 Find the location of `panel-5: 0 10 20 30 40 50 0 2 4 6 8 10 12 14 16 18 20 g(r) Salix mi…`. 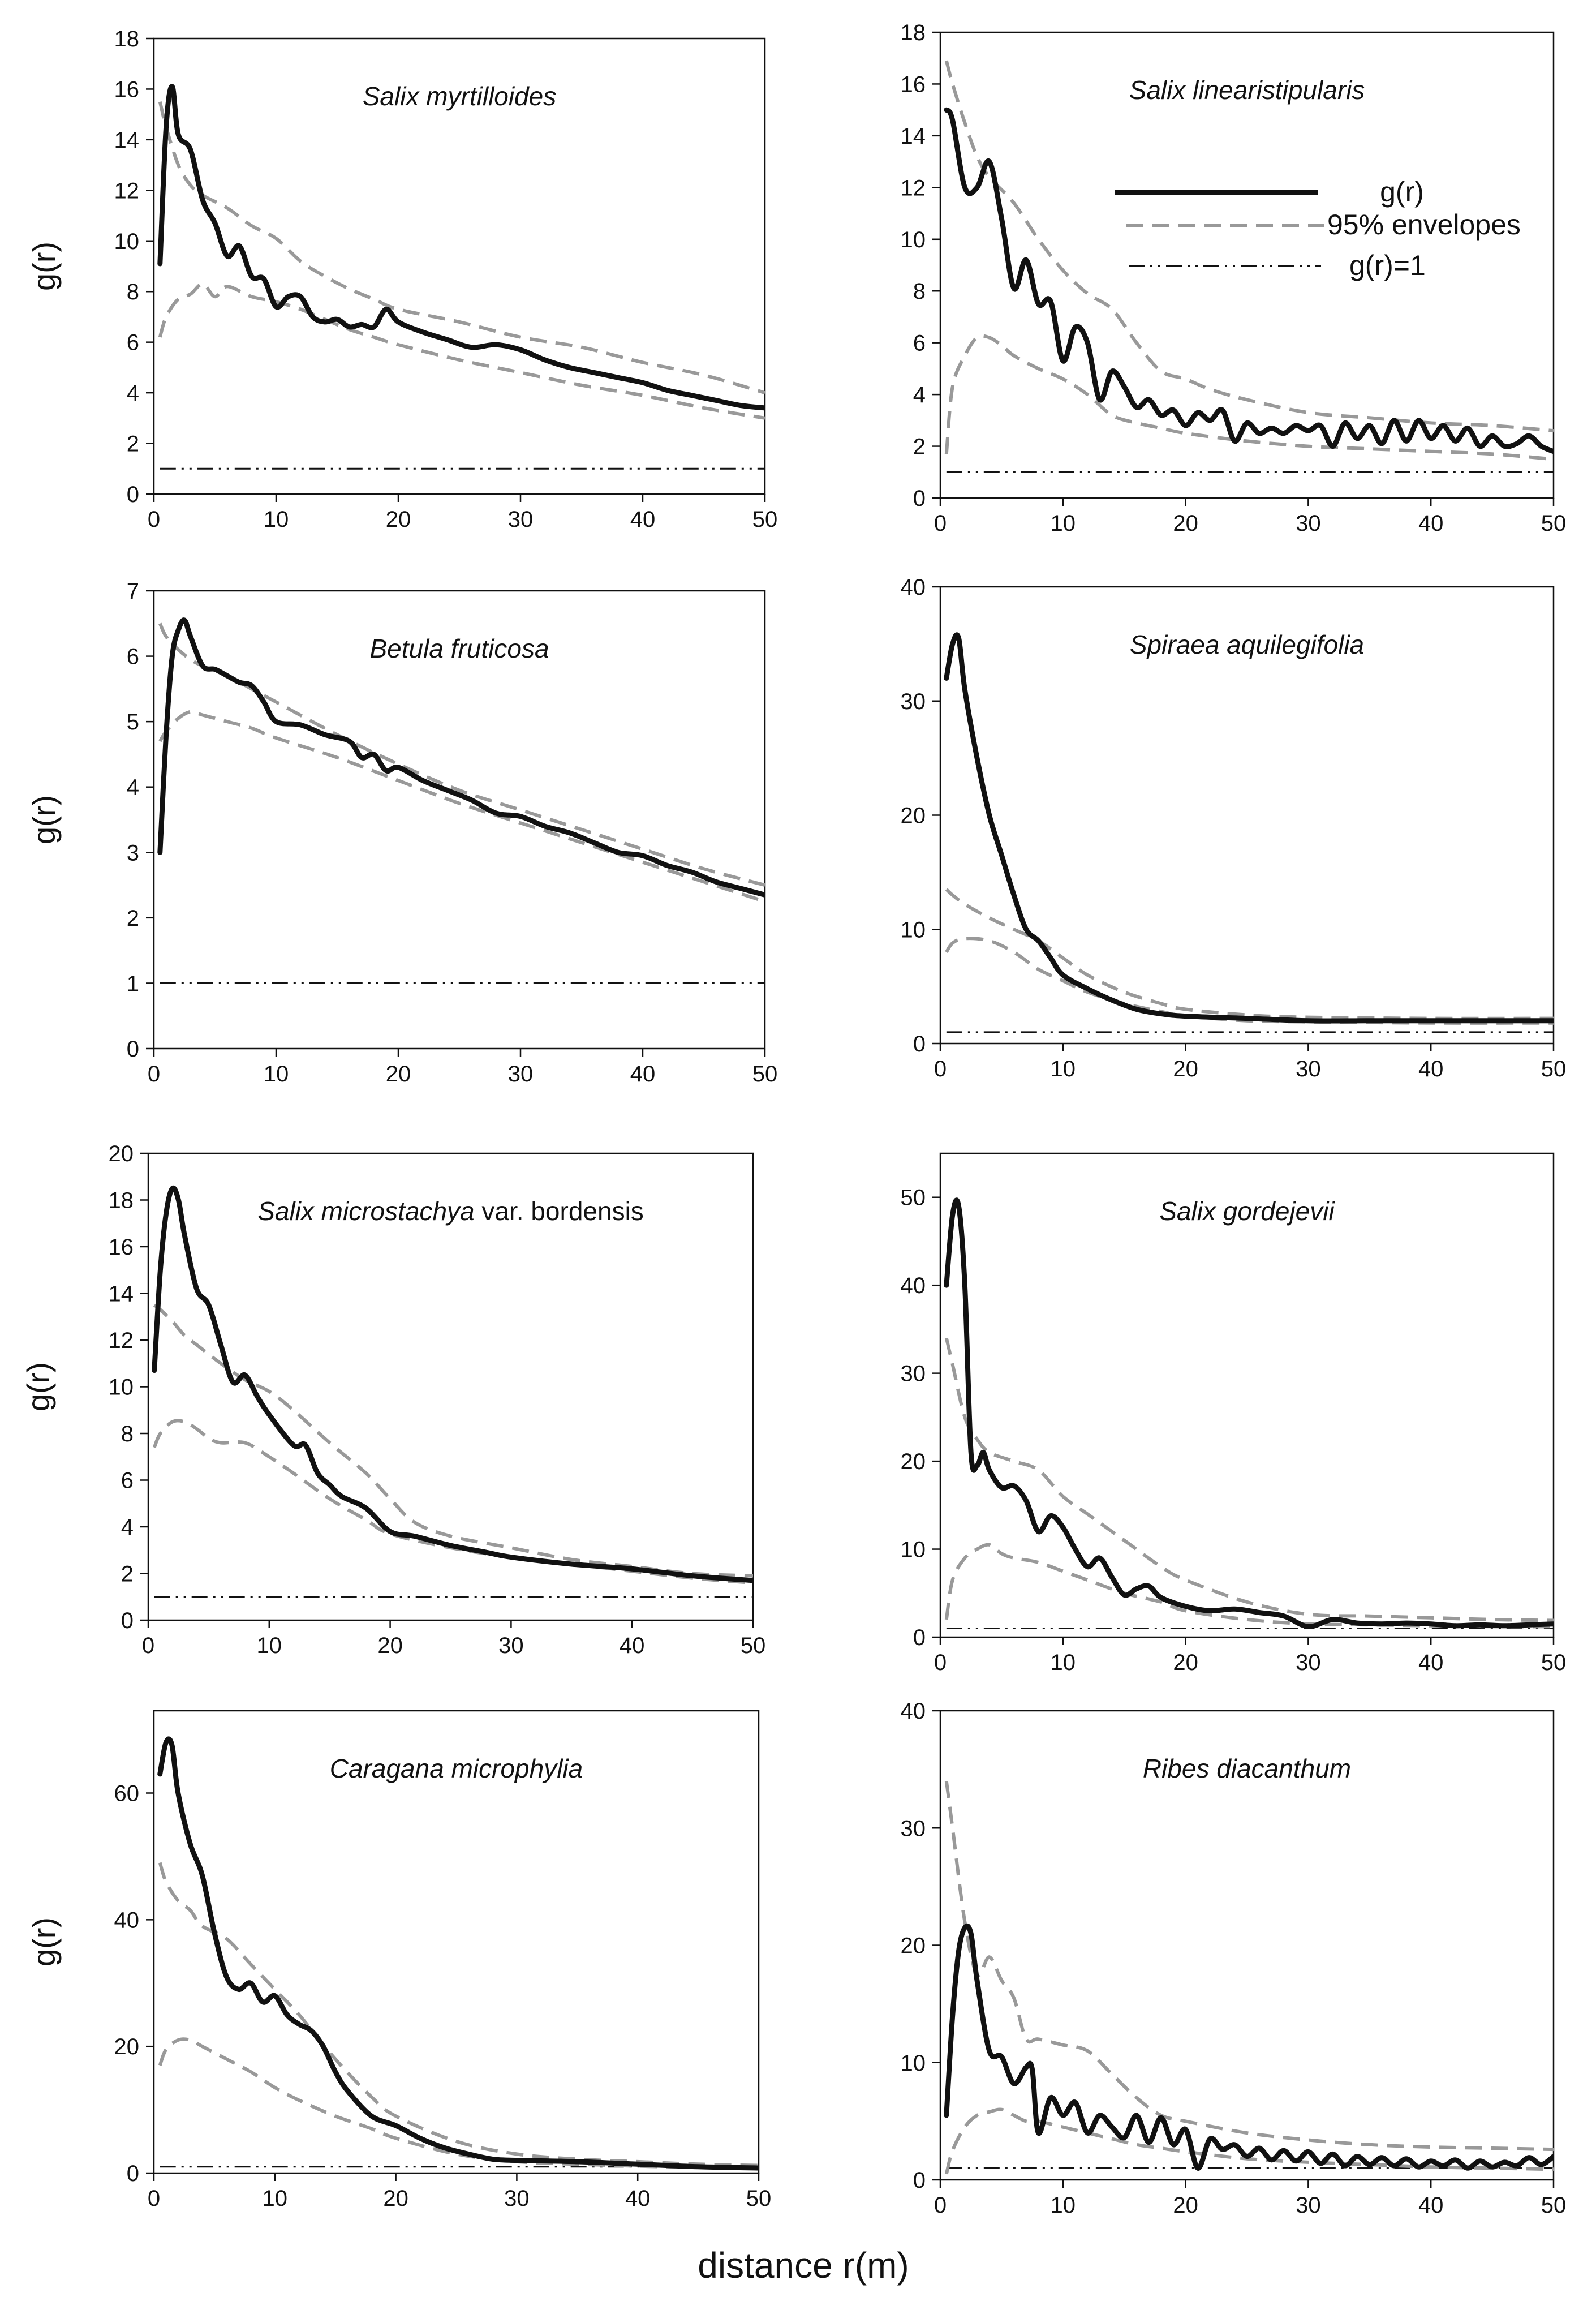

panel-5: 0 10 20 30 40 50 0 2 4 6 8 10 12 14 16 18 20 g(r) Salix mi… is located at coordinates (393, 1400).